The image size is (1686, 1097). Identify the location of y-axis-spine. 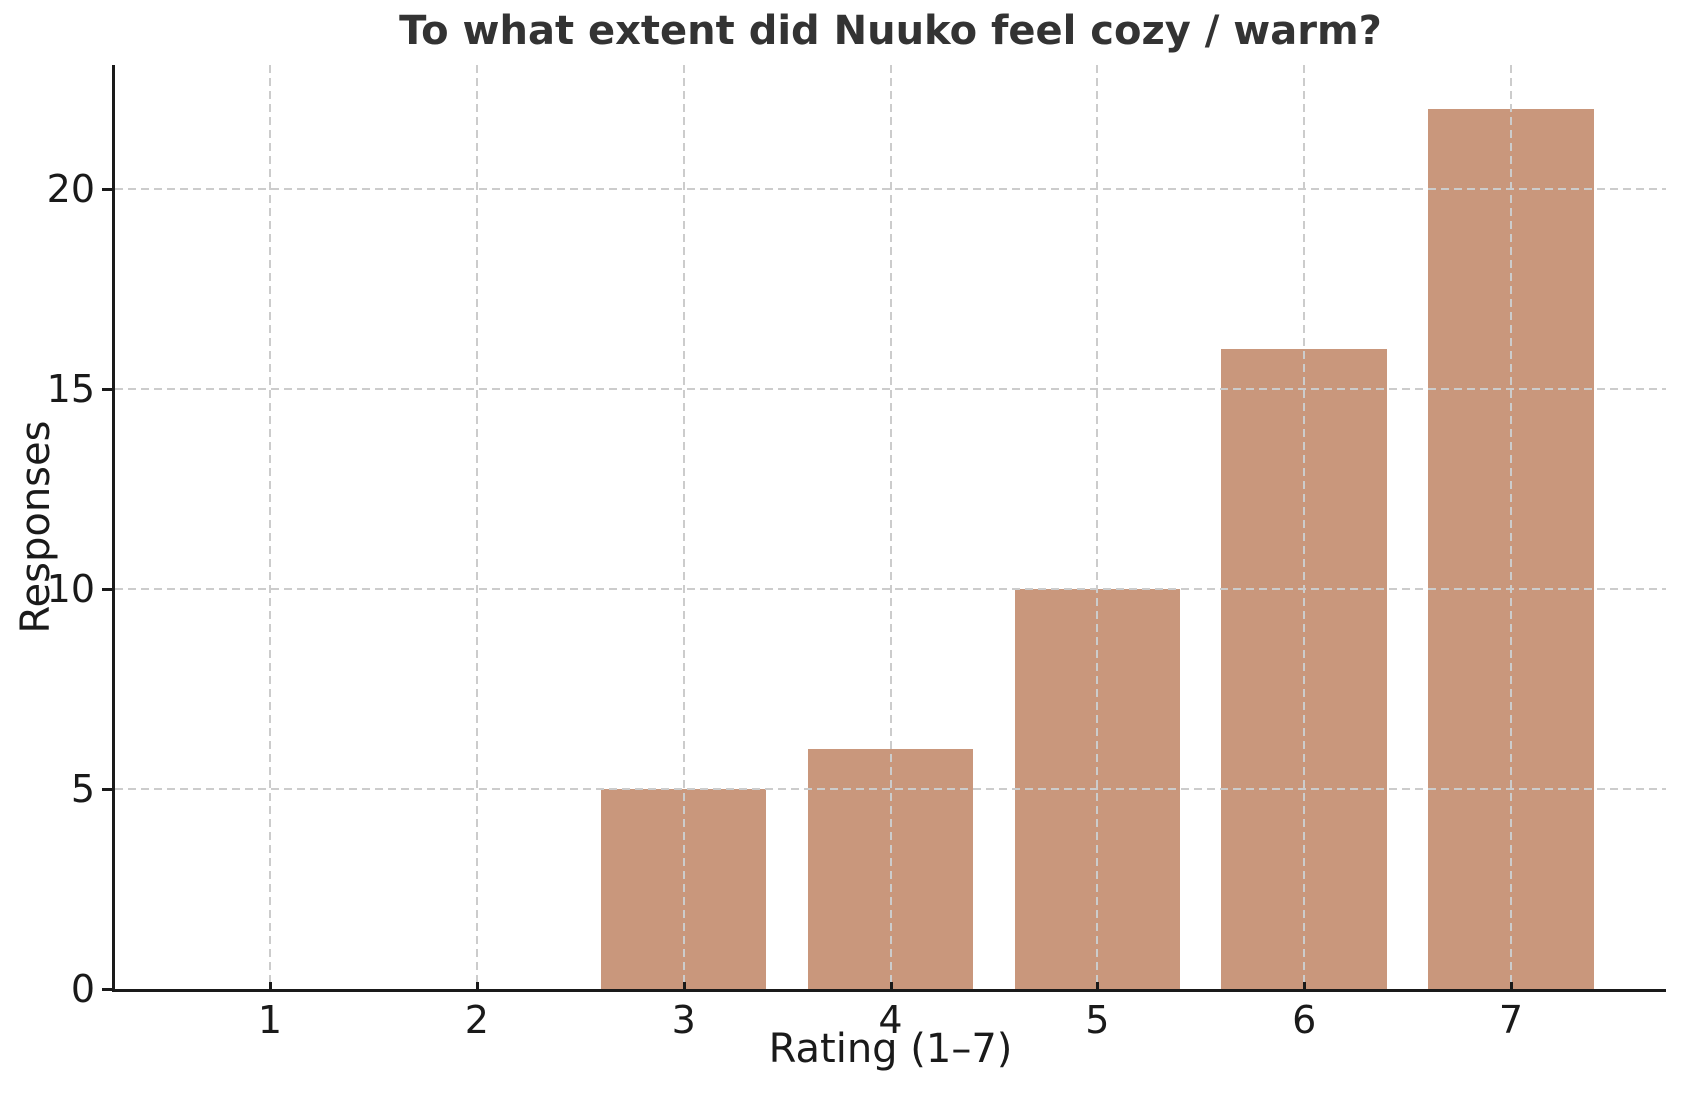
(113, 528).